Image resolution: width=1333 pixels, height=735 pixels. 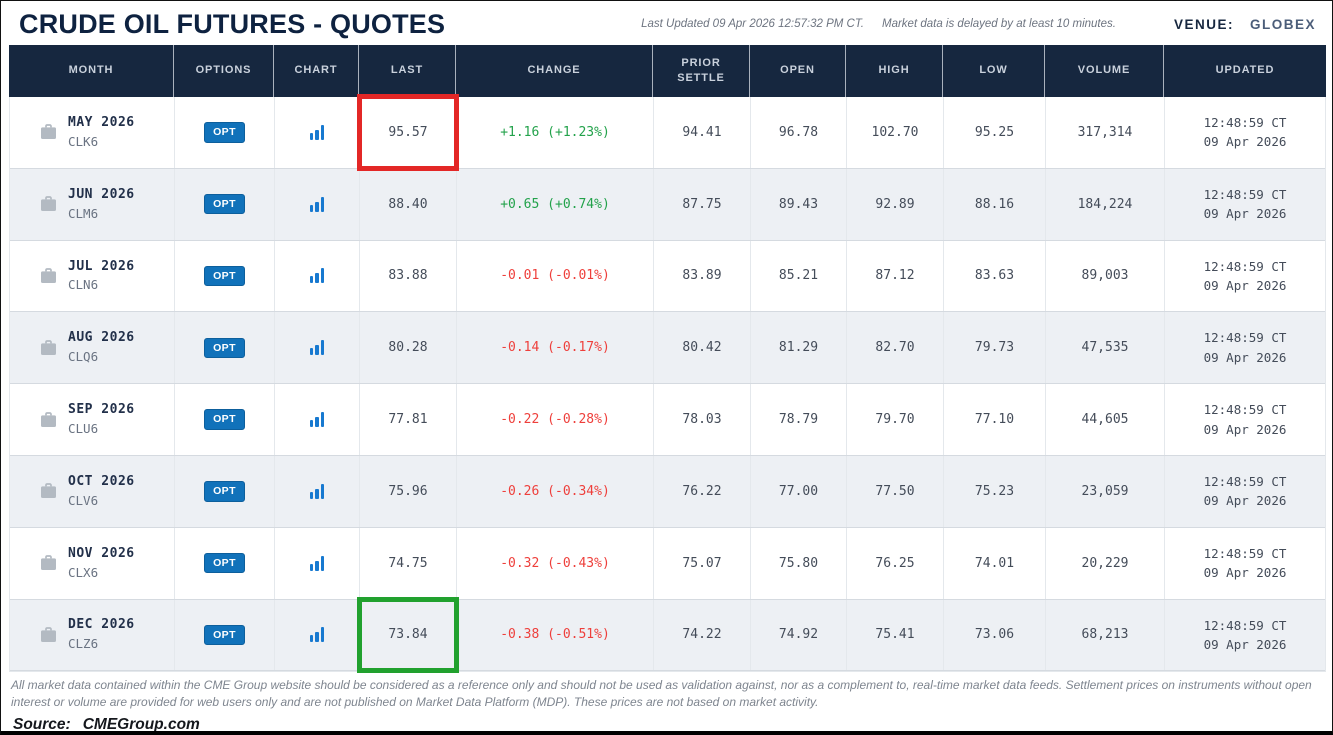 I want to click on prior-settle-cell: 76.22, so click(x=702, y=491).